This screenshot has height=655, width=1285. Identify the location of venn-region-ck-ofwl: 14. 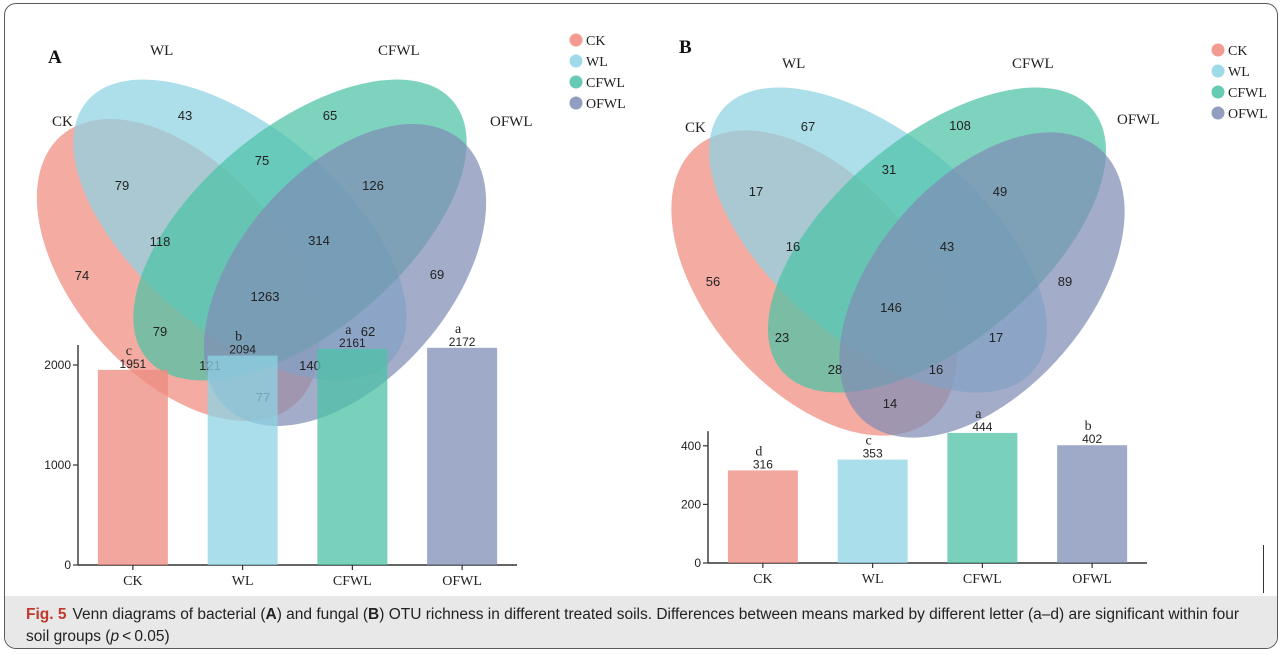
(890, 403).